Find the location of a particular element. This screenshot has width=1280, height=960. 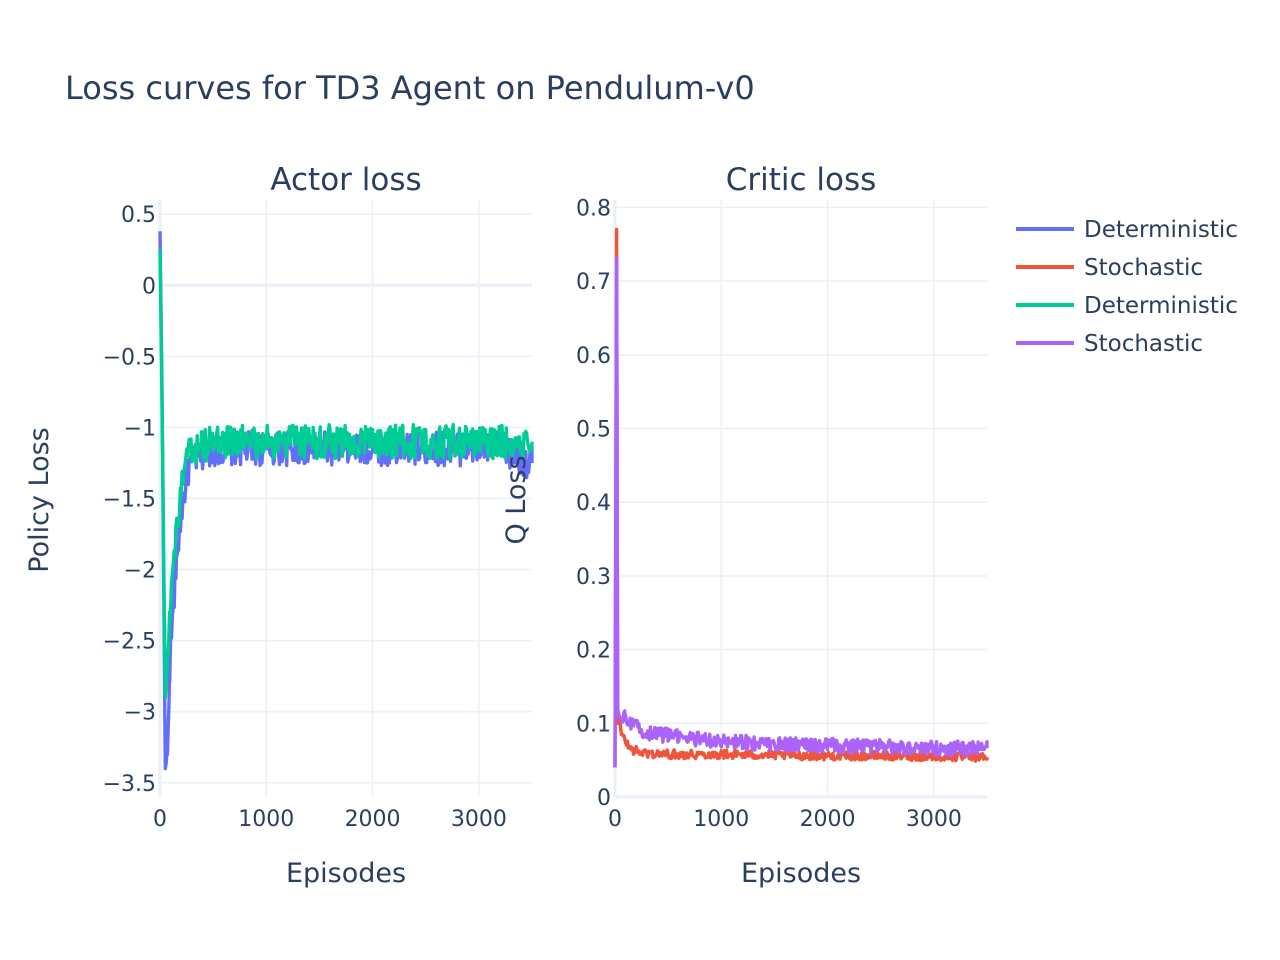

y-tick-label: −3.5 is located at coordinates (129, 784).